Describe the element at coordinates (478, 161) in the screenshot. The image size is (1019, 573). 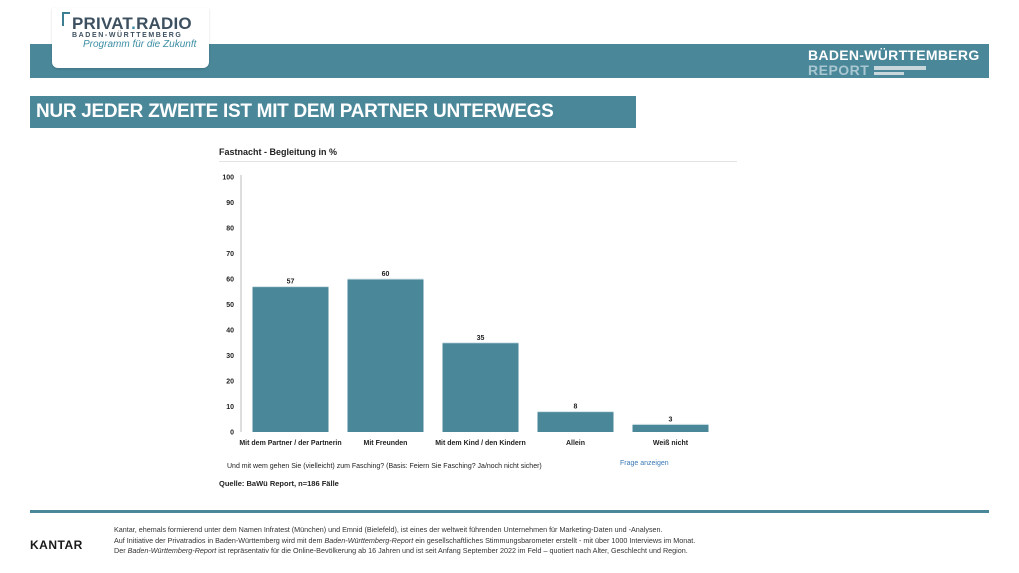
I see `chart-title-rule` at that location.